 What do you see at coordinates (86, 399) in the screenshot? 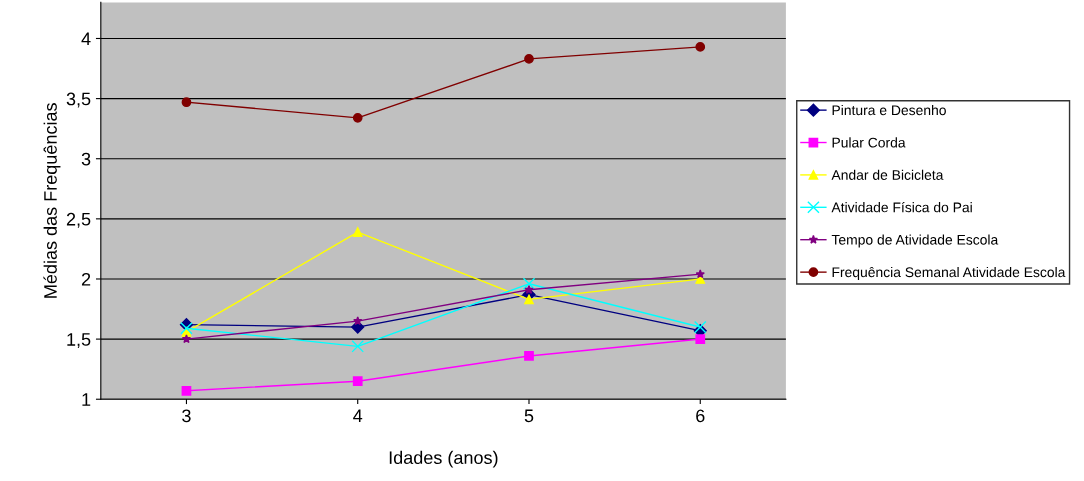
I see `y-tick-label: 1` at bounding box center [86, 399].